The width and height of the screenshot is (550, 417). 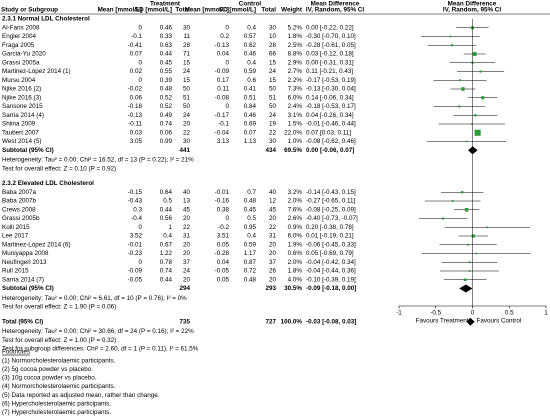 What do you see at coordinates (331, 45) in the screenshot?
I see `cell: -0.28 [-0.61, 0.05]` at bounding box center [331, 45].